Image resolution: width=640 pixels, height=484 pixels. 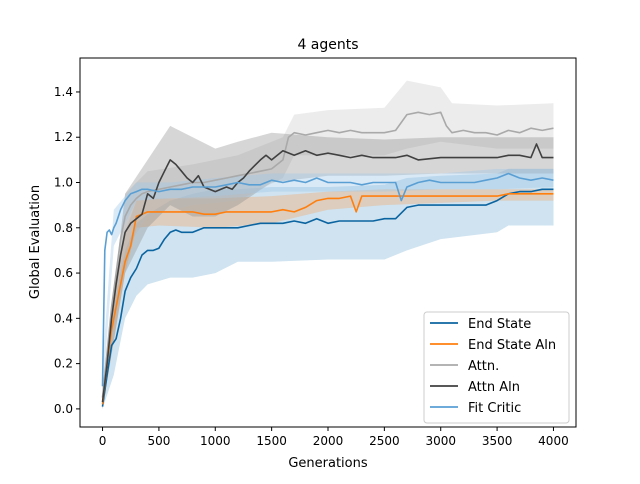 What do you see at coordinates (63, 364) in the screenshot?
I see `y-tick-label: 0.2` at bounding box center [63, 364].